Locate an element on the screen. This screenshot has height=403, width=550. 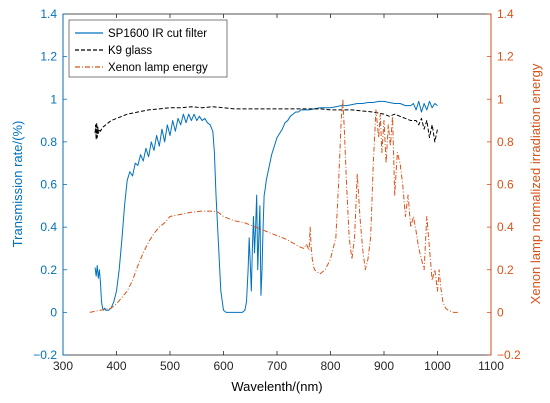
series-line-k9 is located at coordinates (266, 124).